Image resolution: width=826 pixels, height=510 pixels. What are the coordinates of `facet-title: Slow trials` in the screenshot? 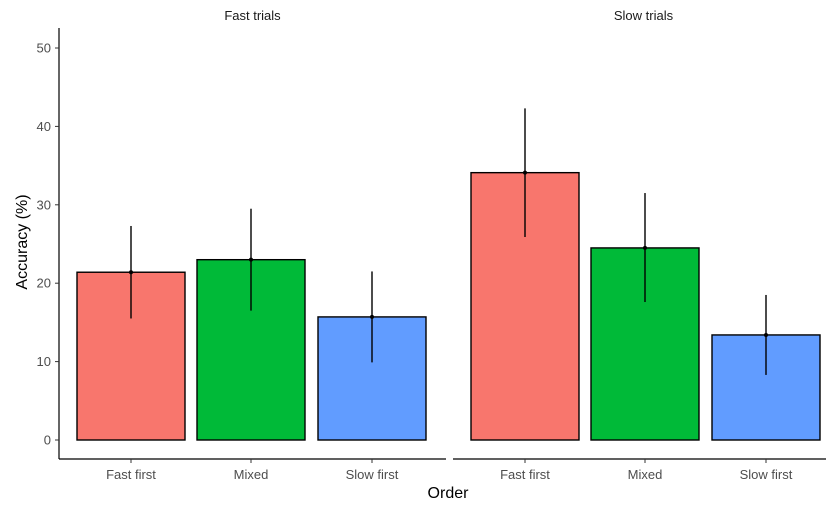 It's located at (644, 15).